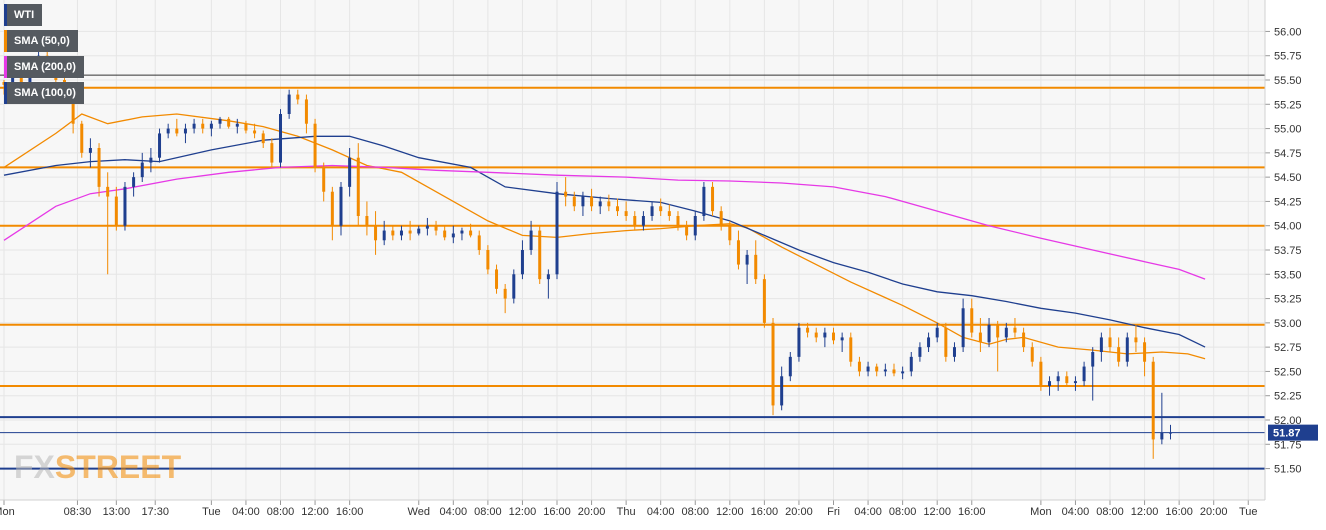 The image size is (1326, 530). I want to click on legend-item-sma-100: SMA (100,0), so click(44, 93).